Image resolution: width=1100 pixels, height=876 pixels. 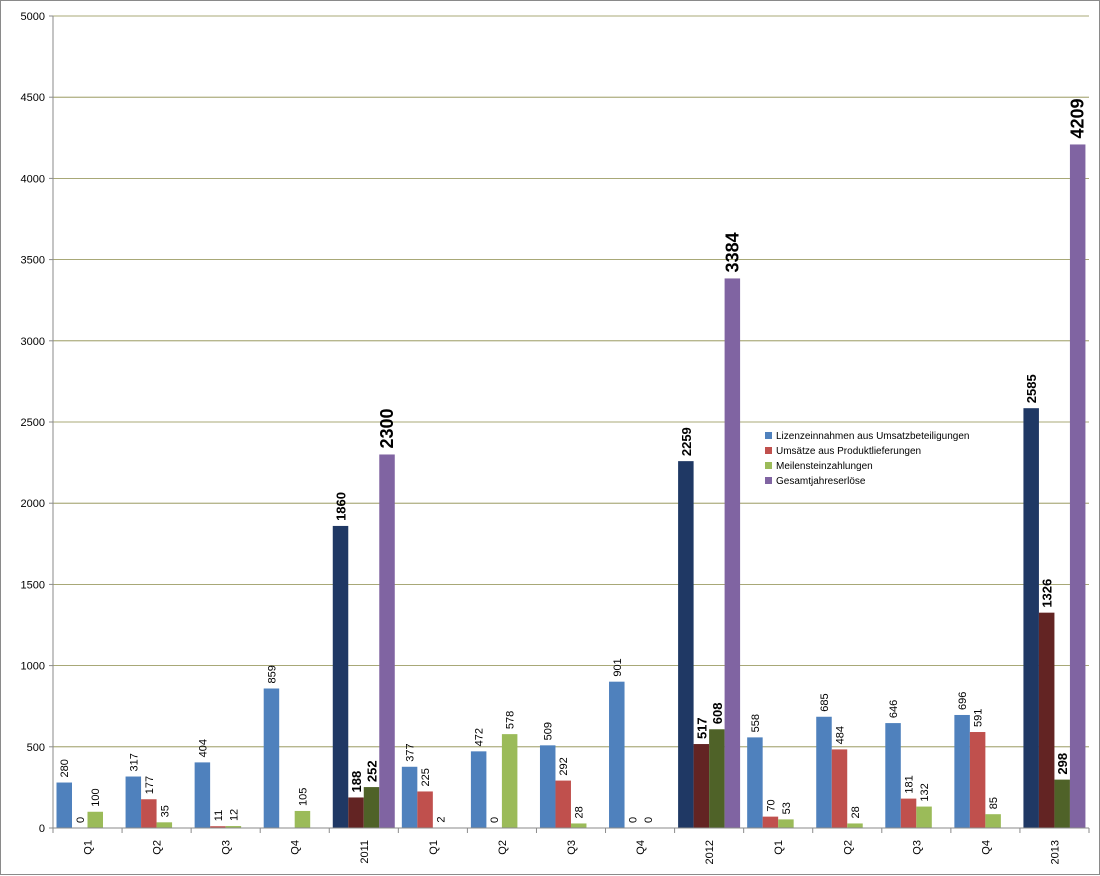 I want to click on y-tick-label: 3500, so click(x=33, y=261).